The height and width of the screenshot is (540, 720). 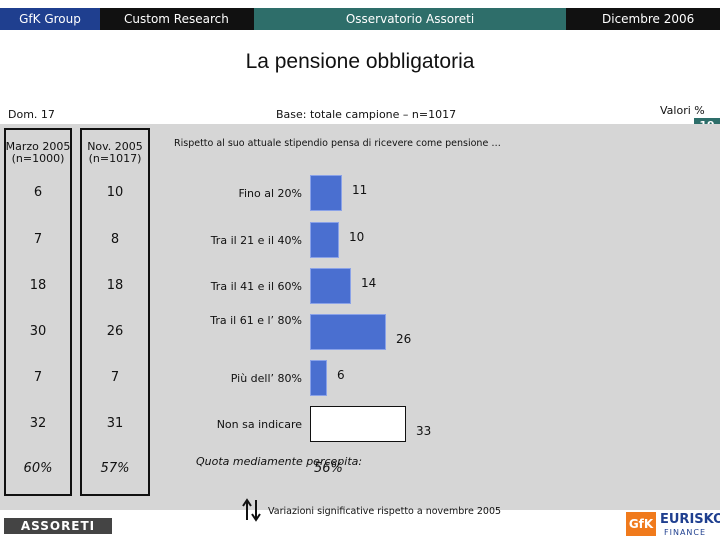 What do you see at coordinates (259, 424) in the screenshot?
I see `category-label: Non sa indicare` at bounding box center [259, 424].